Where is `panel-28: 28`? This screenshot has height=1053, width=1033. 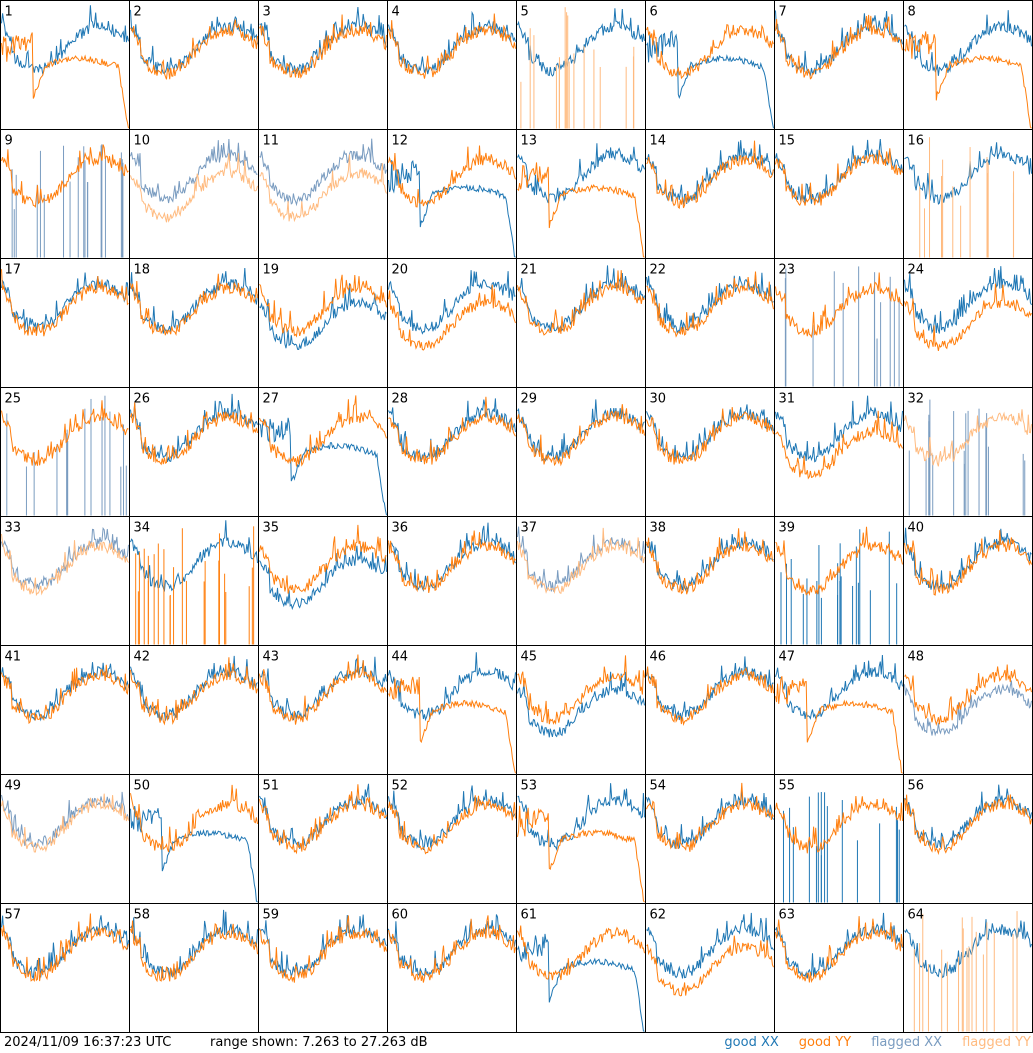 panel-28: 28 is located at coordinates (452, 452).